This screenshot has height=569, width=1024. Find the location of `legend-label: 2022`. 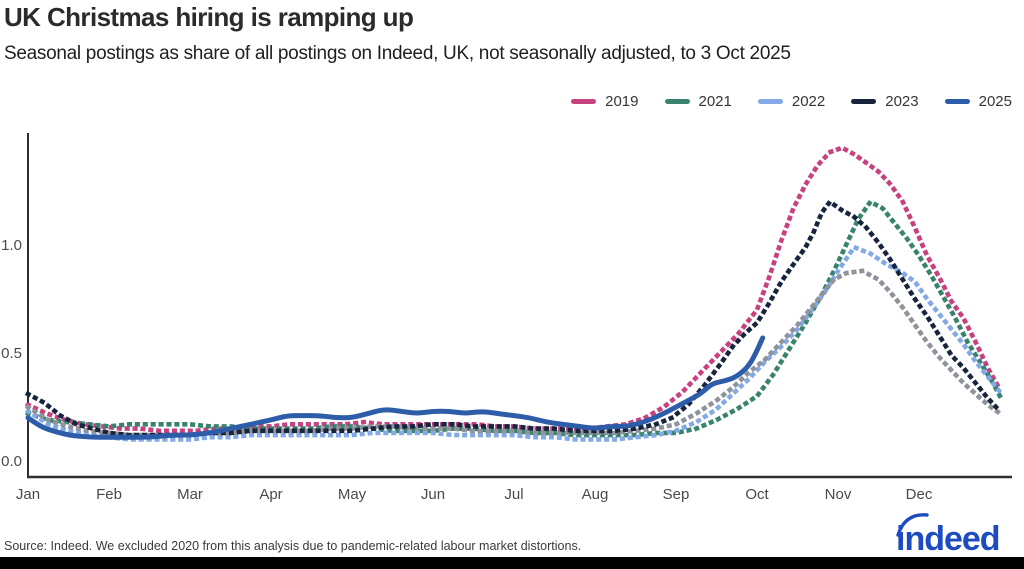

legend-label: 2022 is located at coordinates (808, 101).